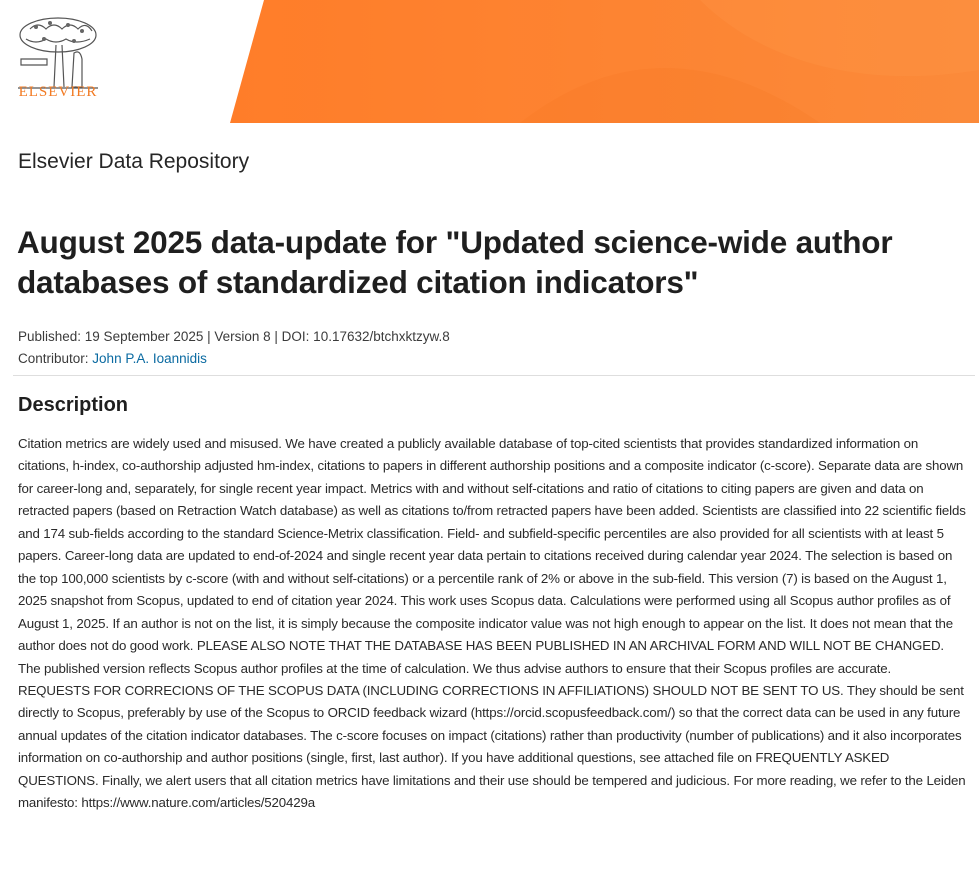 The image size is (979, 872). Describe the element at coordinates (604, 61) in the screenshot. I see `orange-banner` at that location.